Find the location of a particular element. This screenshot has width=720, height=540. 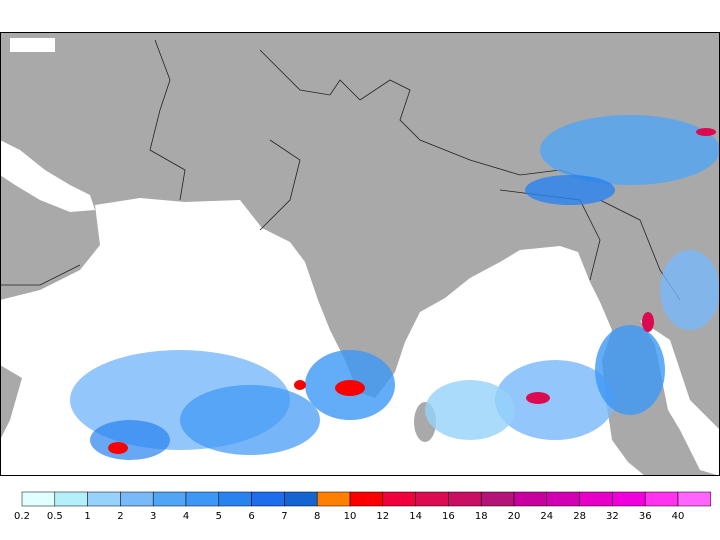

colorbar: 0.2 0.5 1 2 3 4 5 6 7 8 10 12 14 16 18 20 24 28 32 36 40 is located at coordinates (363, 506).